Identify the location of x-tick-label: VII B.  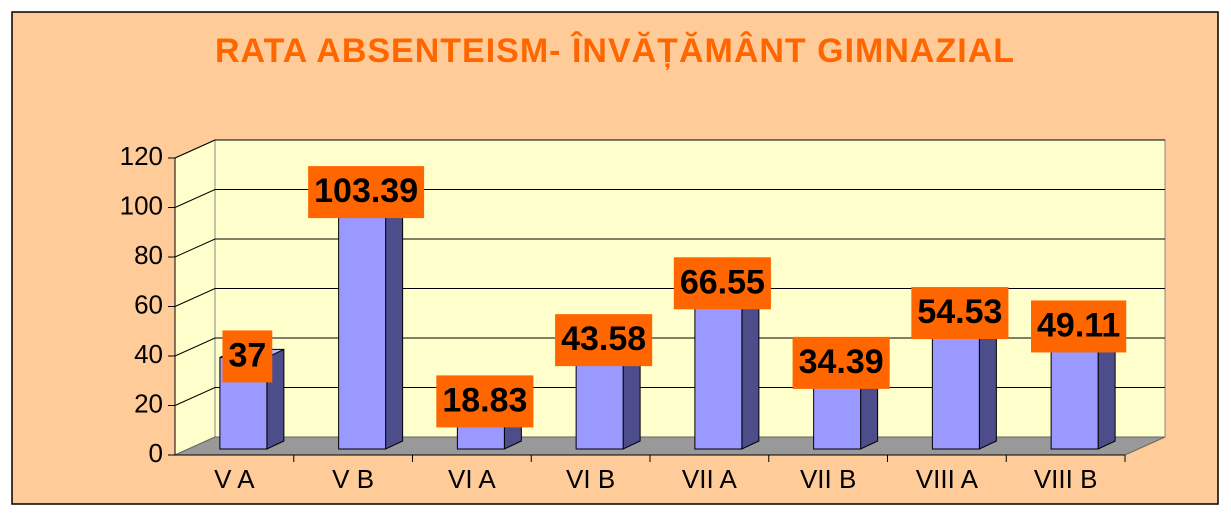
(828, 479).